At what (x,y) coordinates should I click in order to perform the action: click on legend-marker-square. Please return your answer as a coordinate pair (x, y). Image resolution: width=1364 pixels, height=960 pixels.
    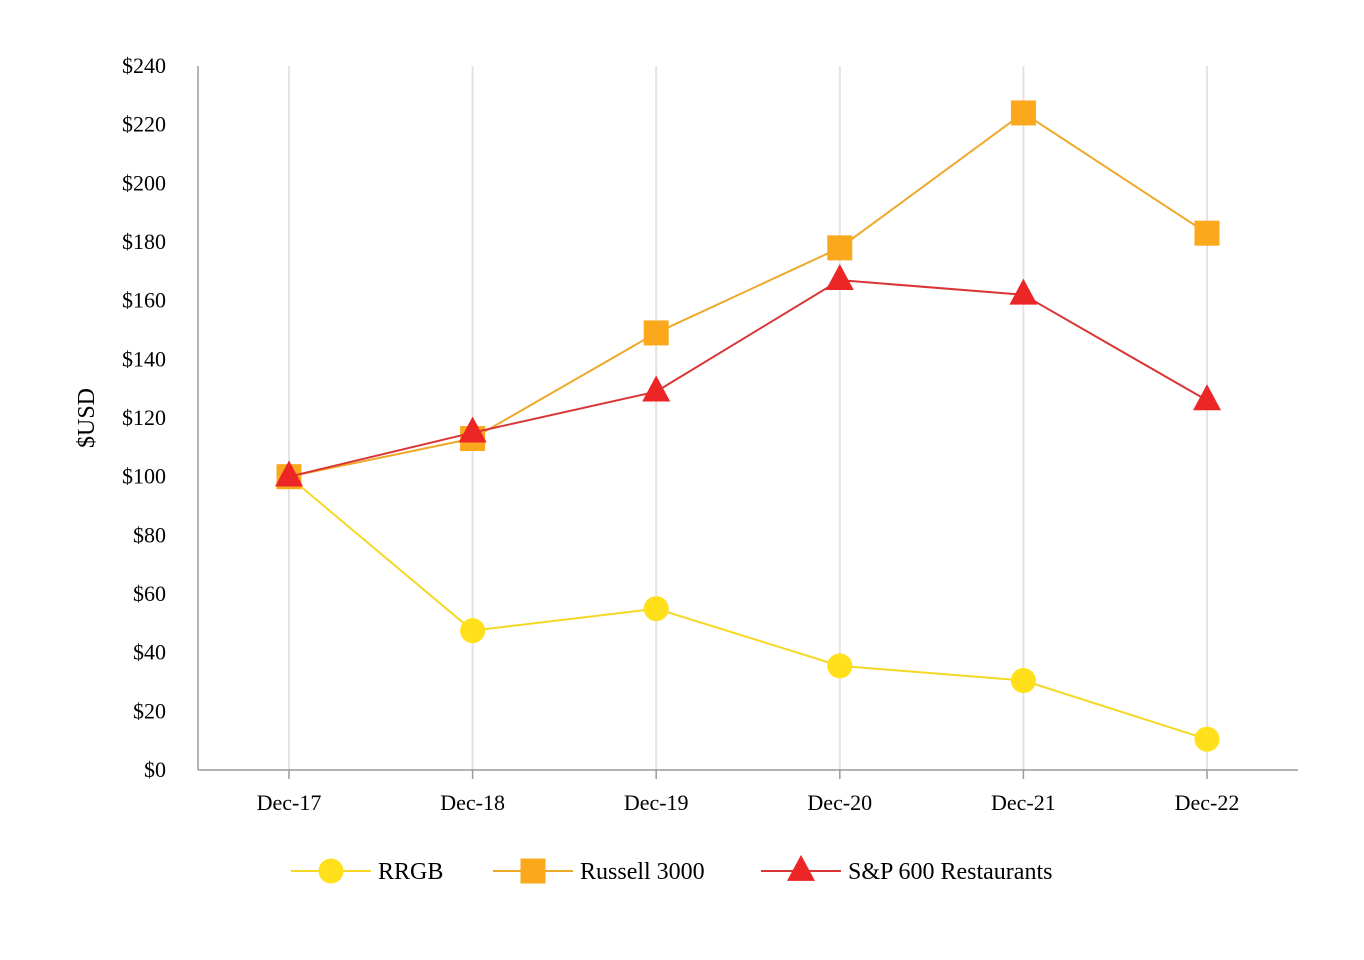
    Looking at the image, I should click on (533, 871).